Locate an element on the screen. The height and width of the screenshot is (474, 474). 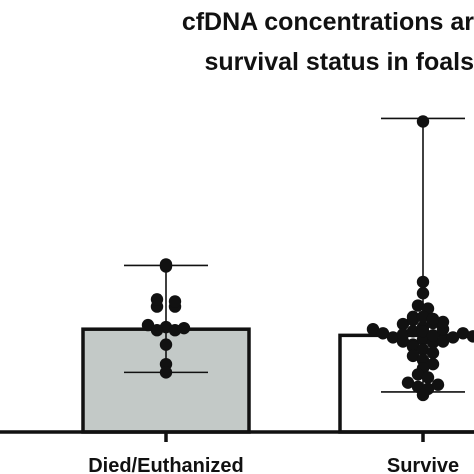
x-axis is located at coordinates (237, 436).